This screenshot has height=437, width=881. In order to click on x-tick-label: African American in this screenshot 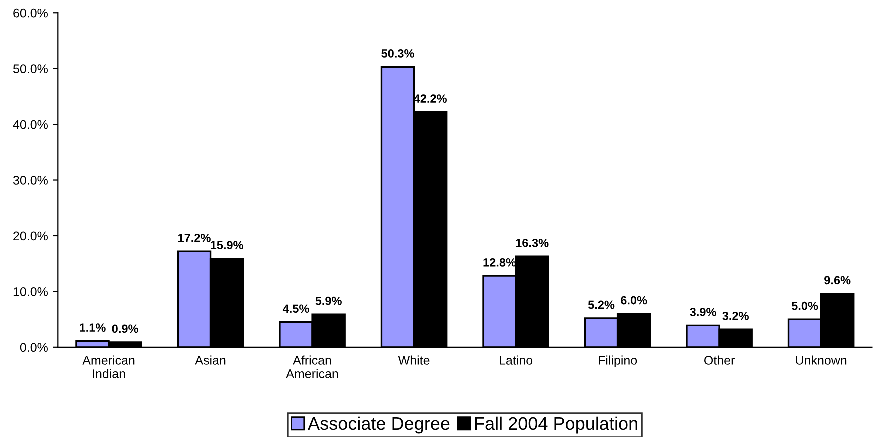, I will do `click(312, 367)`.